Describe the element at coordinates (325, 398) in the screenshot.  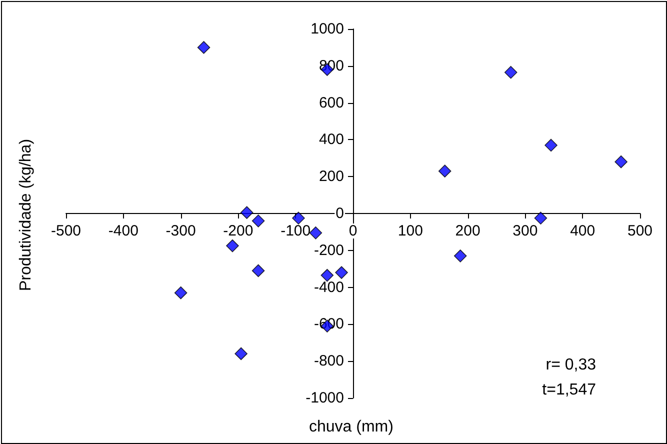
I see `y-tick-label: -1000` at that location.